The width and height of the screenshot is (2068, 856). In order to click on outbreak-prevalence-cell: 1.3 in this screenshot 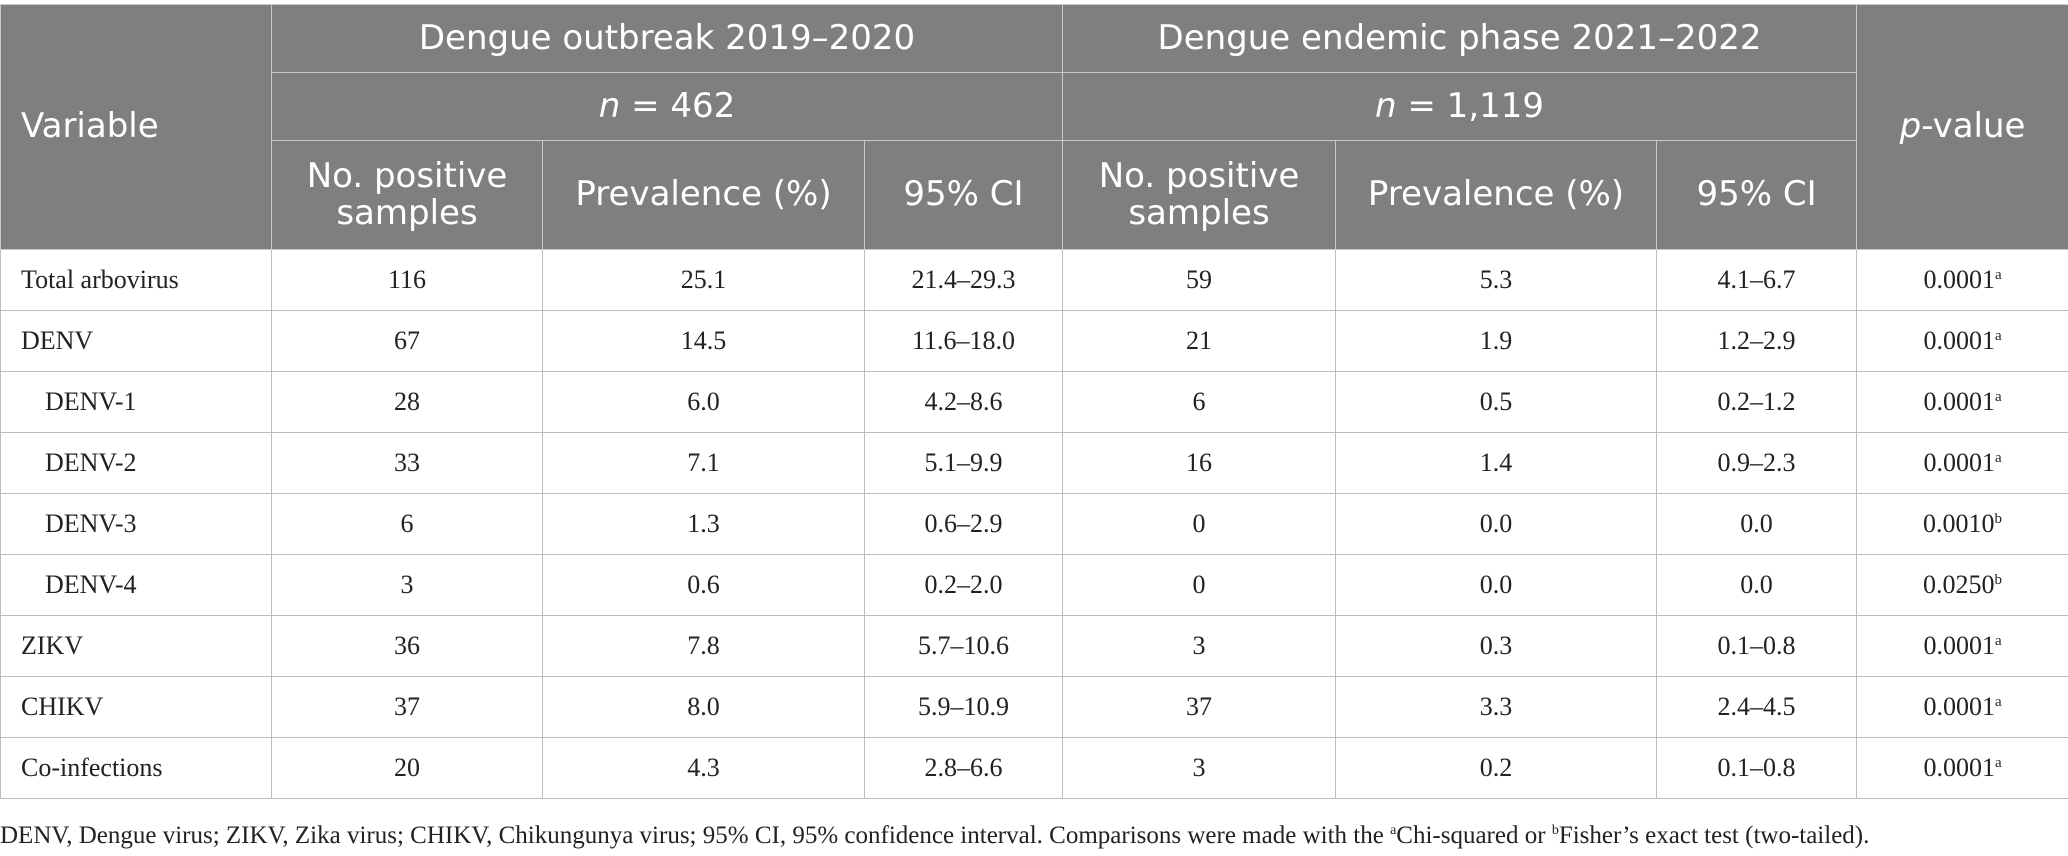, I will do `click(703, 524)`.